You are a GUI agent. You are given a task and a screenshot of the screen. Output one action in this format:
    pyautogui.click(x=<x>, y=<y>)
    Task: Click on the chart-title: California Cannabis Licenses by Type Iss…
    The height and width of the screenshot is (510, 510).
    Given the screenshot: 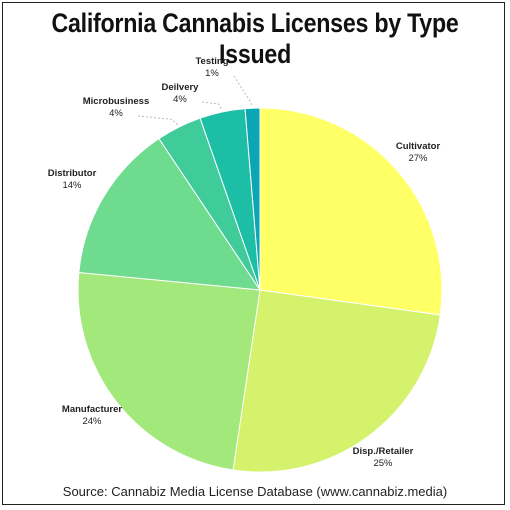 What is the action you would take?
    pyautogui.click(x=255, y=38)
    